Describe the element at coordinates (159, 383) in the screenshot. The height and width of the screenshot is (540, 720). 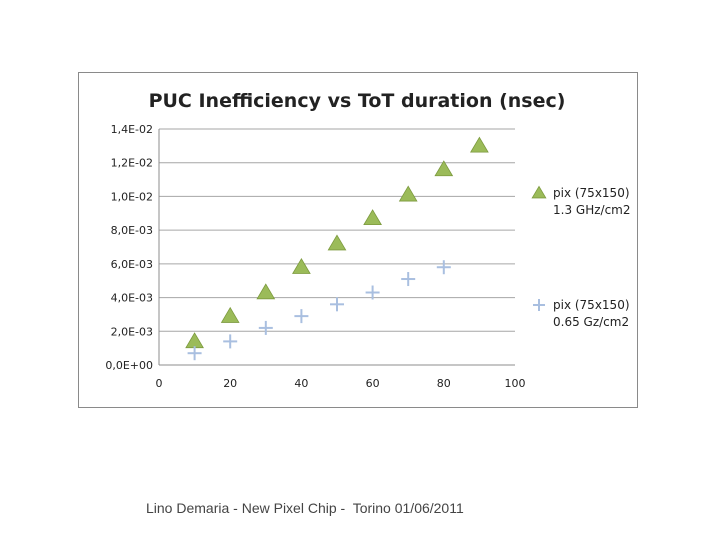
I see `x-tick-label: 0` at that location.